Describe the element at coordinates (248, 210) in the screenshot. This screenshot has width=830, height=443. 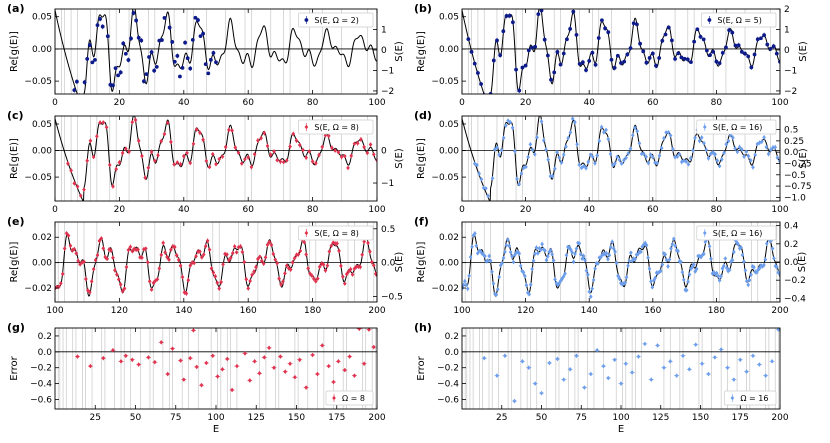
I see `x-tick-label: 60` at that location.